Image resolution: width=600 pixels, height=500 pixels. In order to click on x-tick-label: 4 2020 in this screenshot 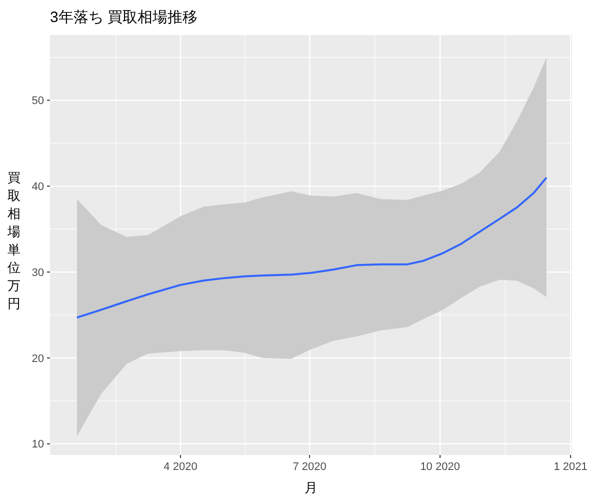, I will do `click(181, 467)`.